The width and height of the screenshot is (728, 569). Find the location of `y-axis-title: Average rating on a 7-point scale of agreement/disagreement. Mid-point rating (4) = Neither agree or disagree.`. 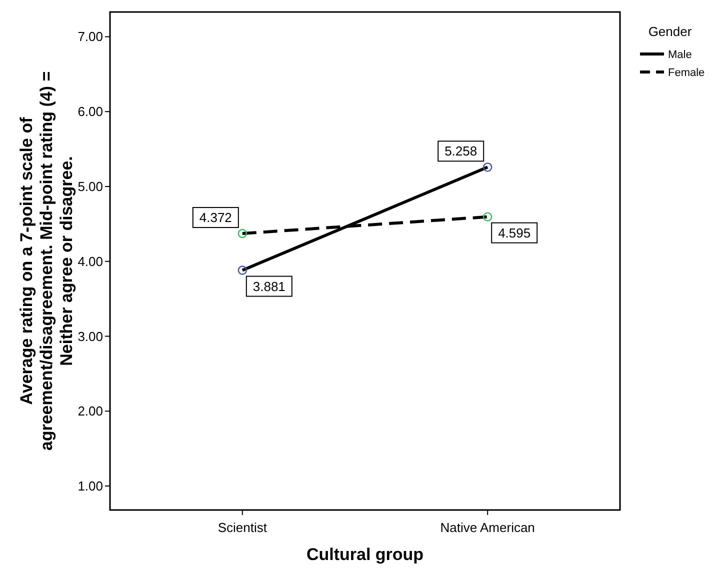

y-axis-title: Average rating on a 7-point scale of agreement/disagreement. Mid-point rating (4) = Neither agree or disagree. is located at coordinates (46, 261).